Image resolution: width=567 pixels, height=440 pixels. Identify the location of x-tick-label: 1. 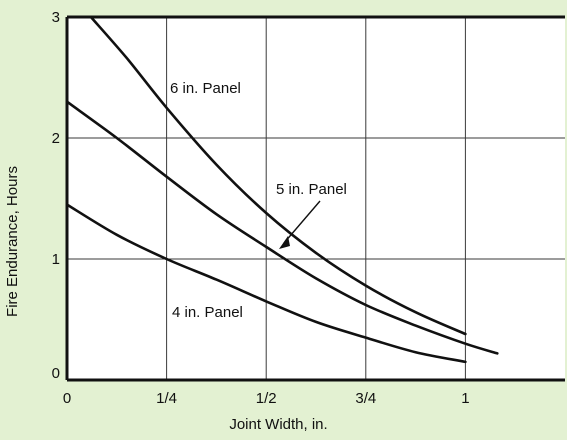
(465, 398).